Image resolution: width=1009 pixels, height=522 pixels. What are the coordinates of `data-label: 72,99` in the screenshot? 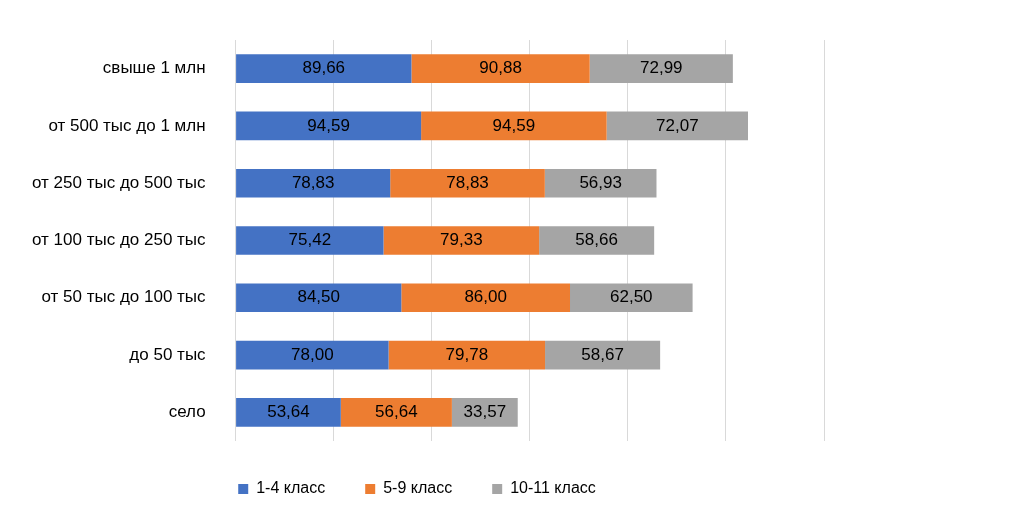 It's located at (661, 68).